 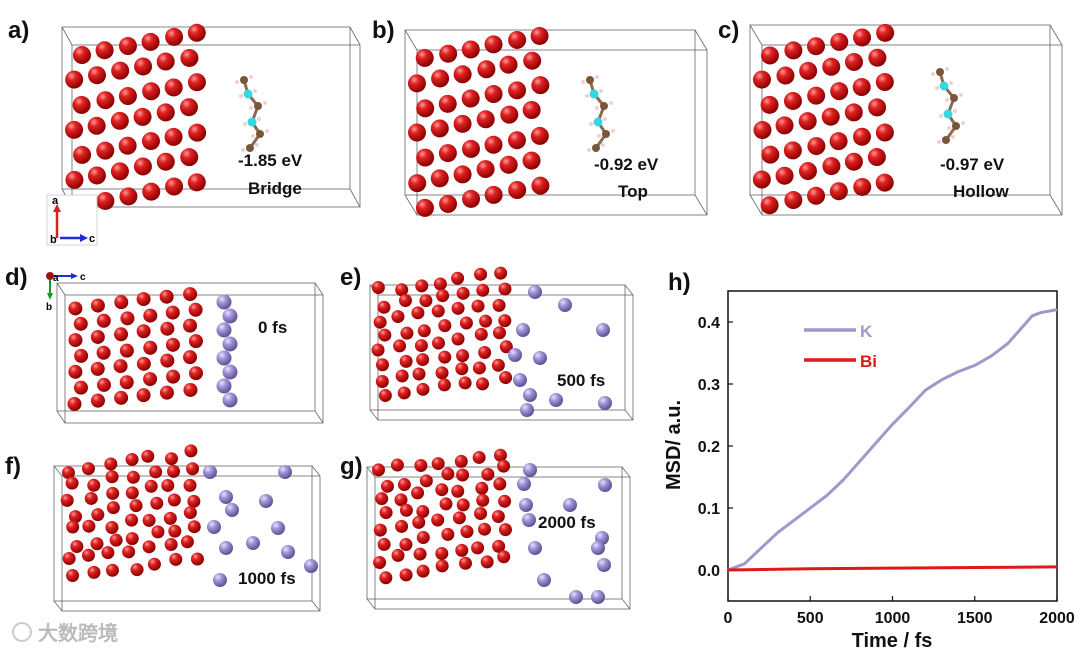 What do you see at coordinates (956, 126) in the screenshot?
I see `carbon-atom` at bounding box center [956, 126].